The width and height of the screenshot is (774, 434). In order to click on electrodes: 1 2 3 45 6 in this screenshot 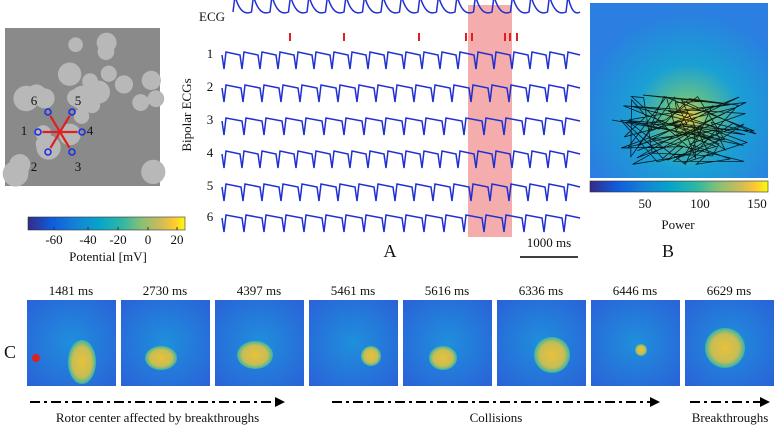, I will do `click(57, 133)`.